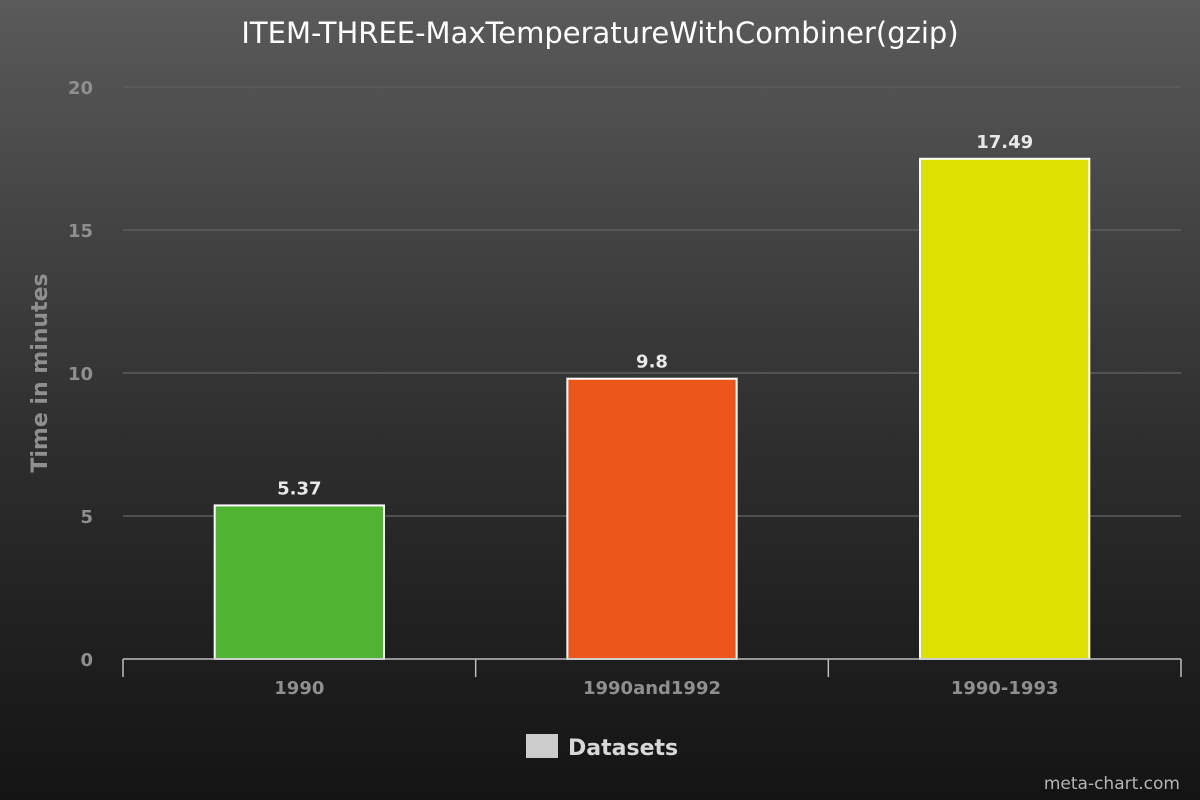 This screenshot has height=800, width=1200. Describe the element at coordinates (652, 688) in the screenshot. I see `x-tick-label: 1990and1992` at that location.